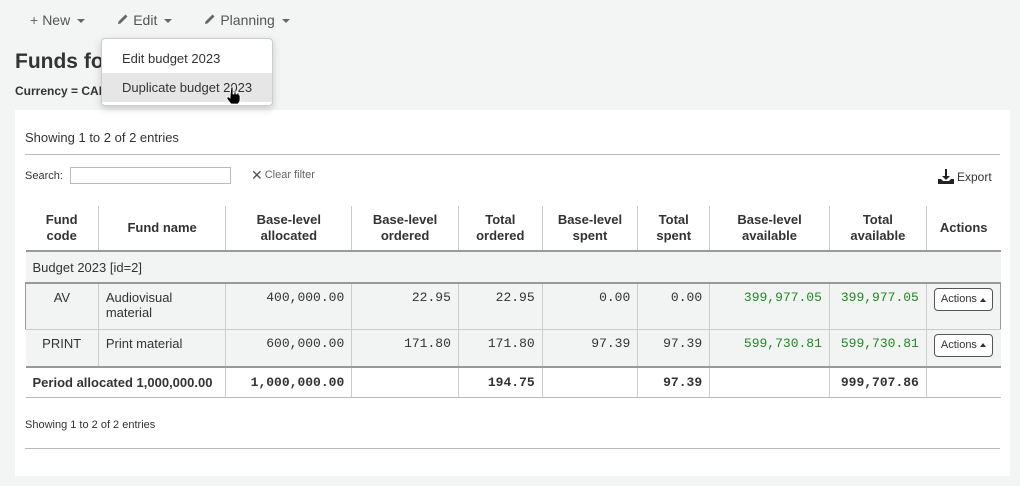 The height and width of the screenshot is (486, 1020). What do you see at coordinates (878, 348) in the screenshot?
I see `total-available: 599,730.81` at bounding box center [878, 348].